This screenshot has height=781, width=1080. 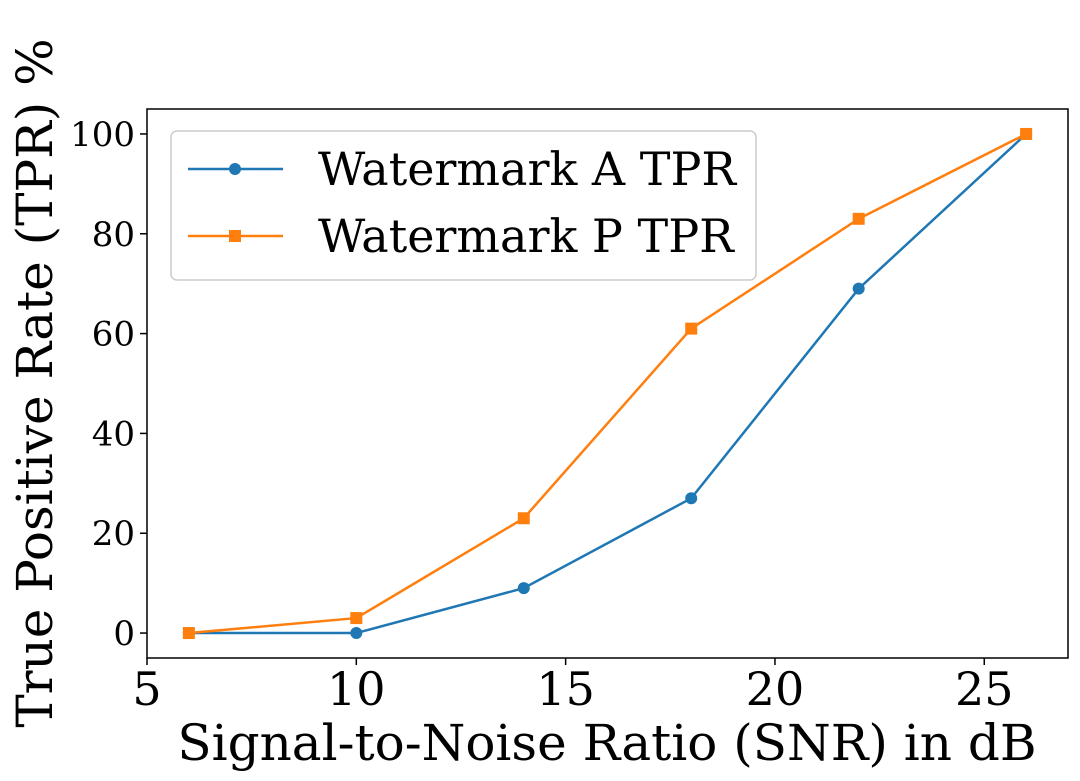 I want to click on y-tick-label: 60, so click(x=113, y=335).